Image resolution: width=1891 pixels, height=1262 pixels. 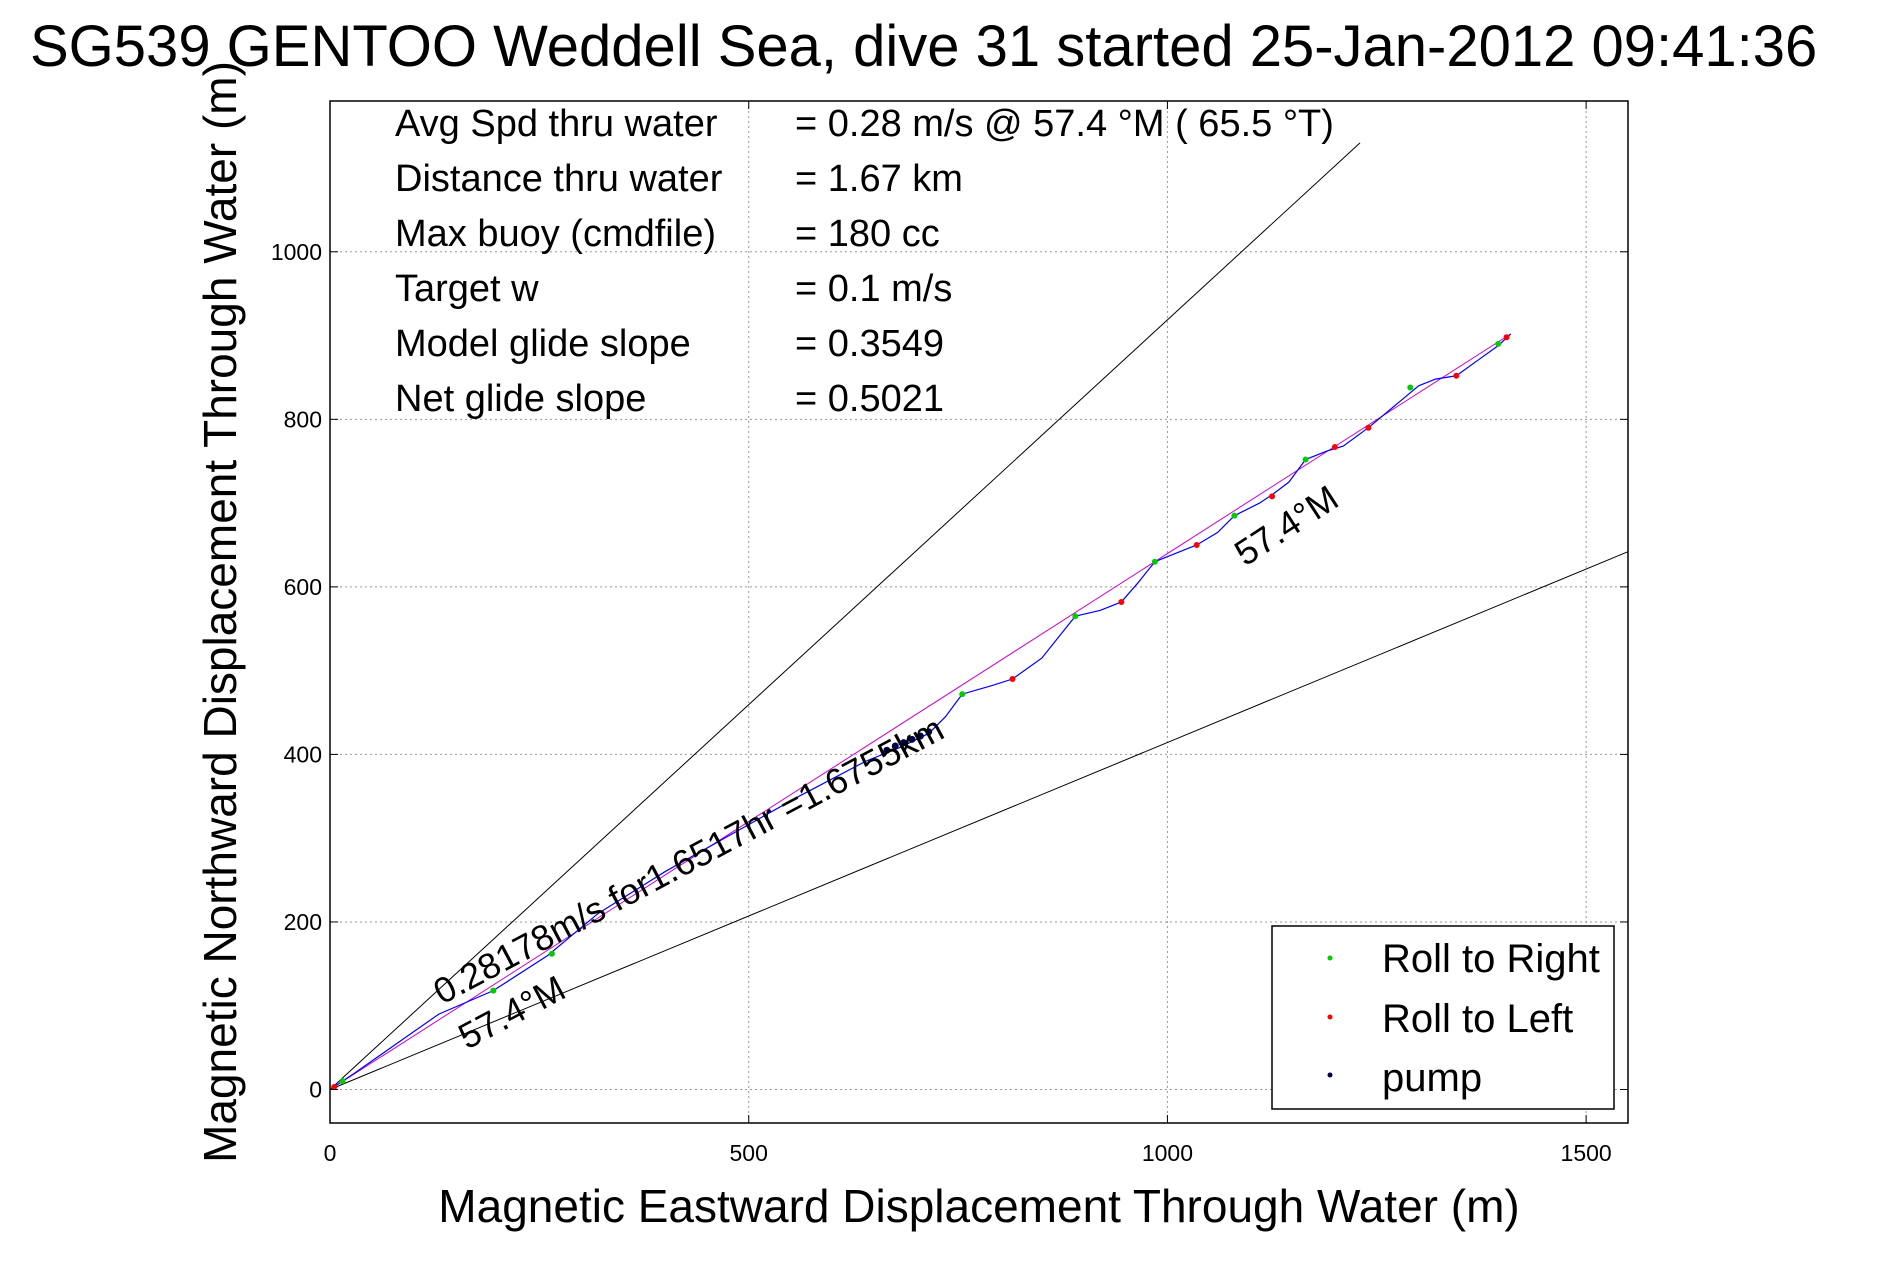 What do you see at coordinates (1064, 124) in the screenshot?
I see `info-value: = 0.28 m/s @ 57.4 °M ( 65.5 °T)` at bounding box center [1064, 124].